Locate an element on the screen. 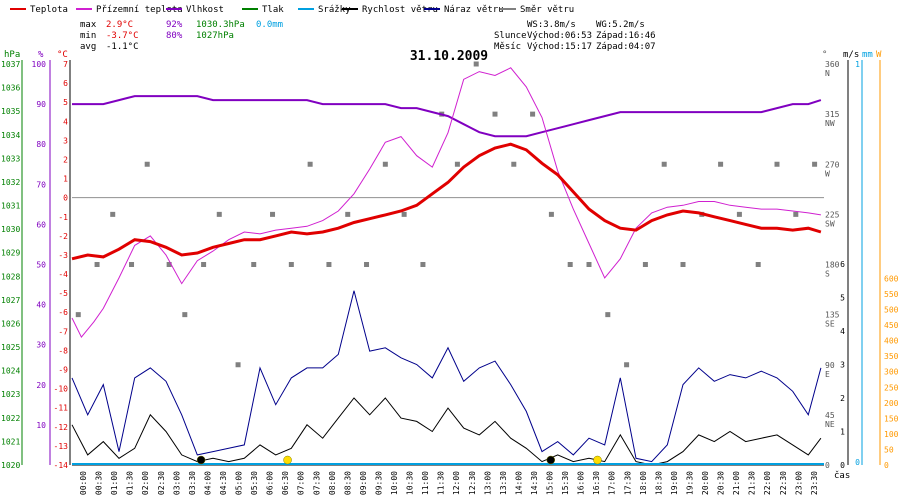  temperature-tick: -7 is located at coordinates (63, 331).